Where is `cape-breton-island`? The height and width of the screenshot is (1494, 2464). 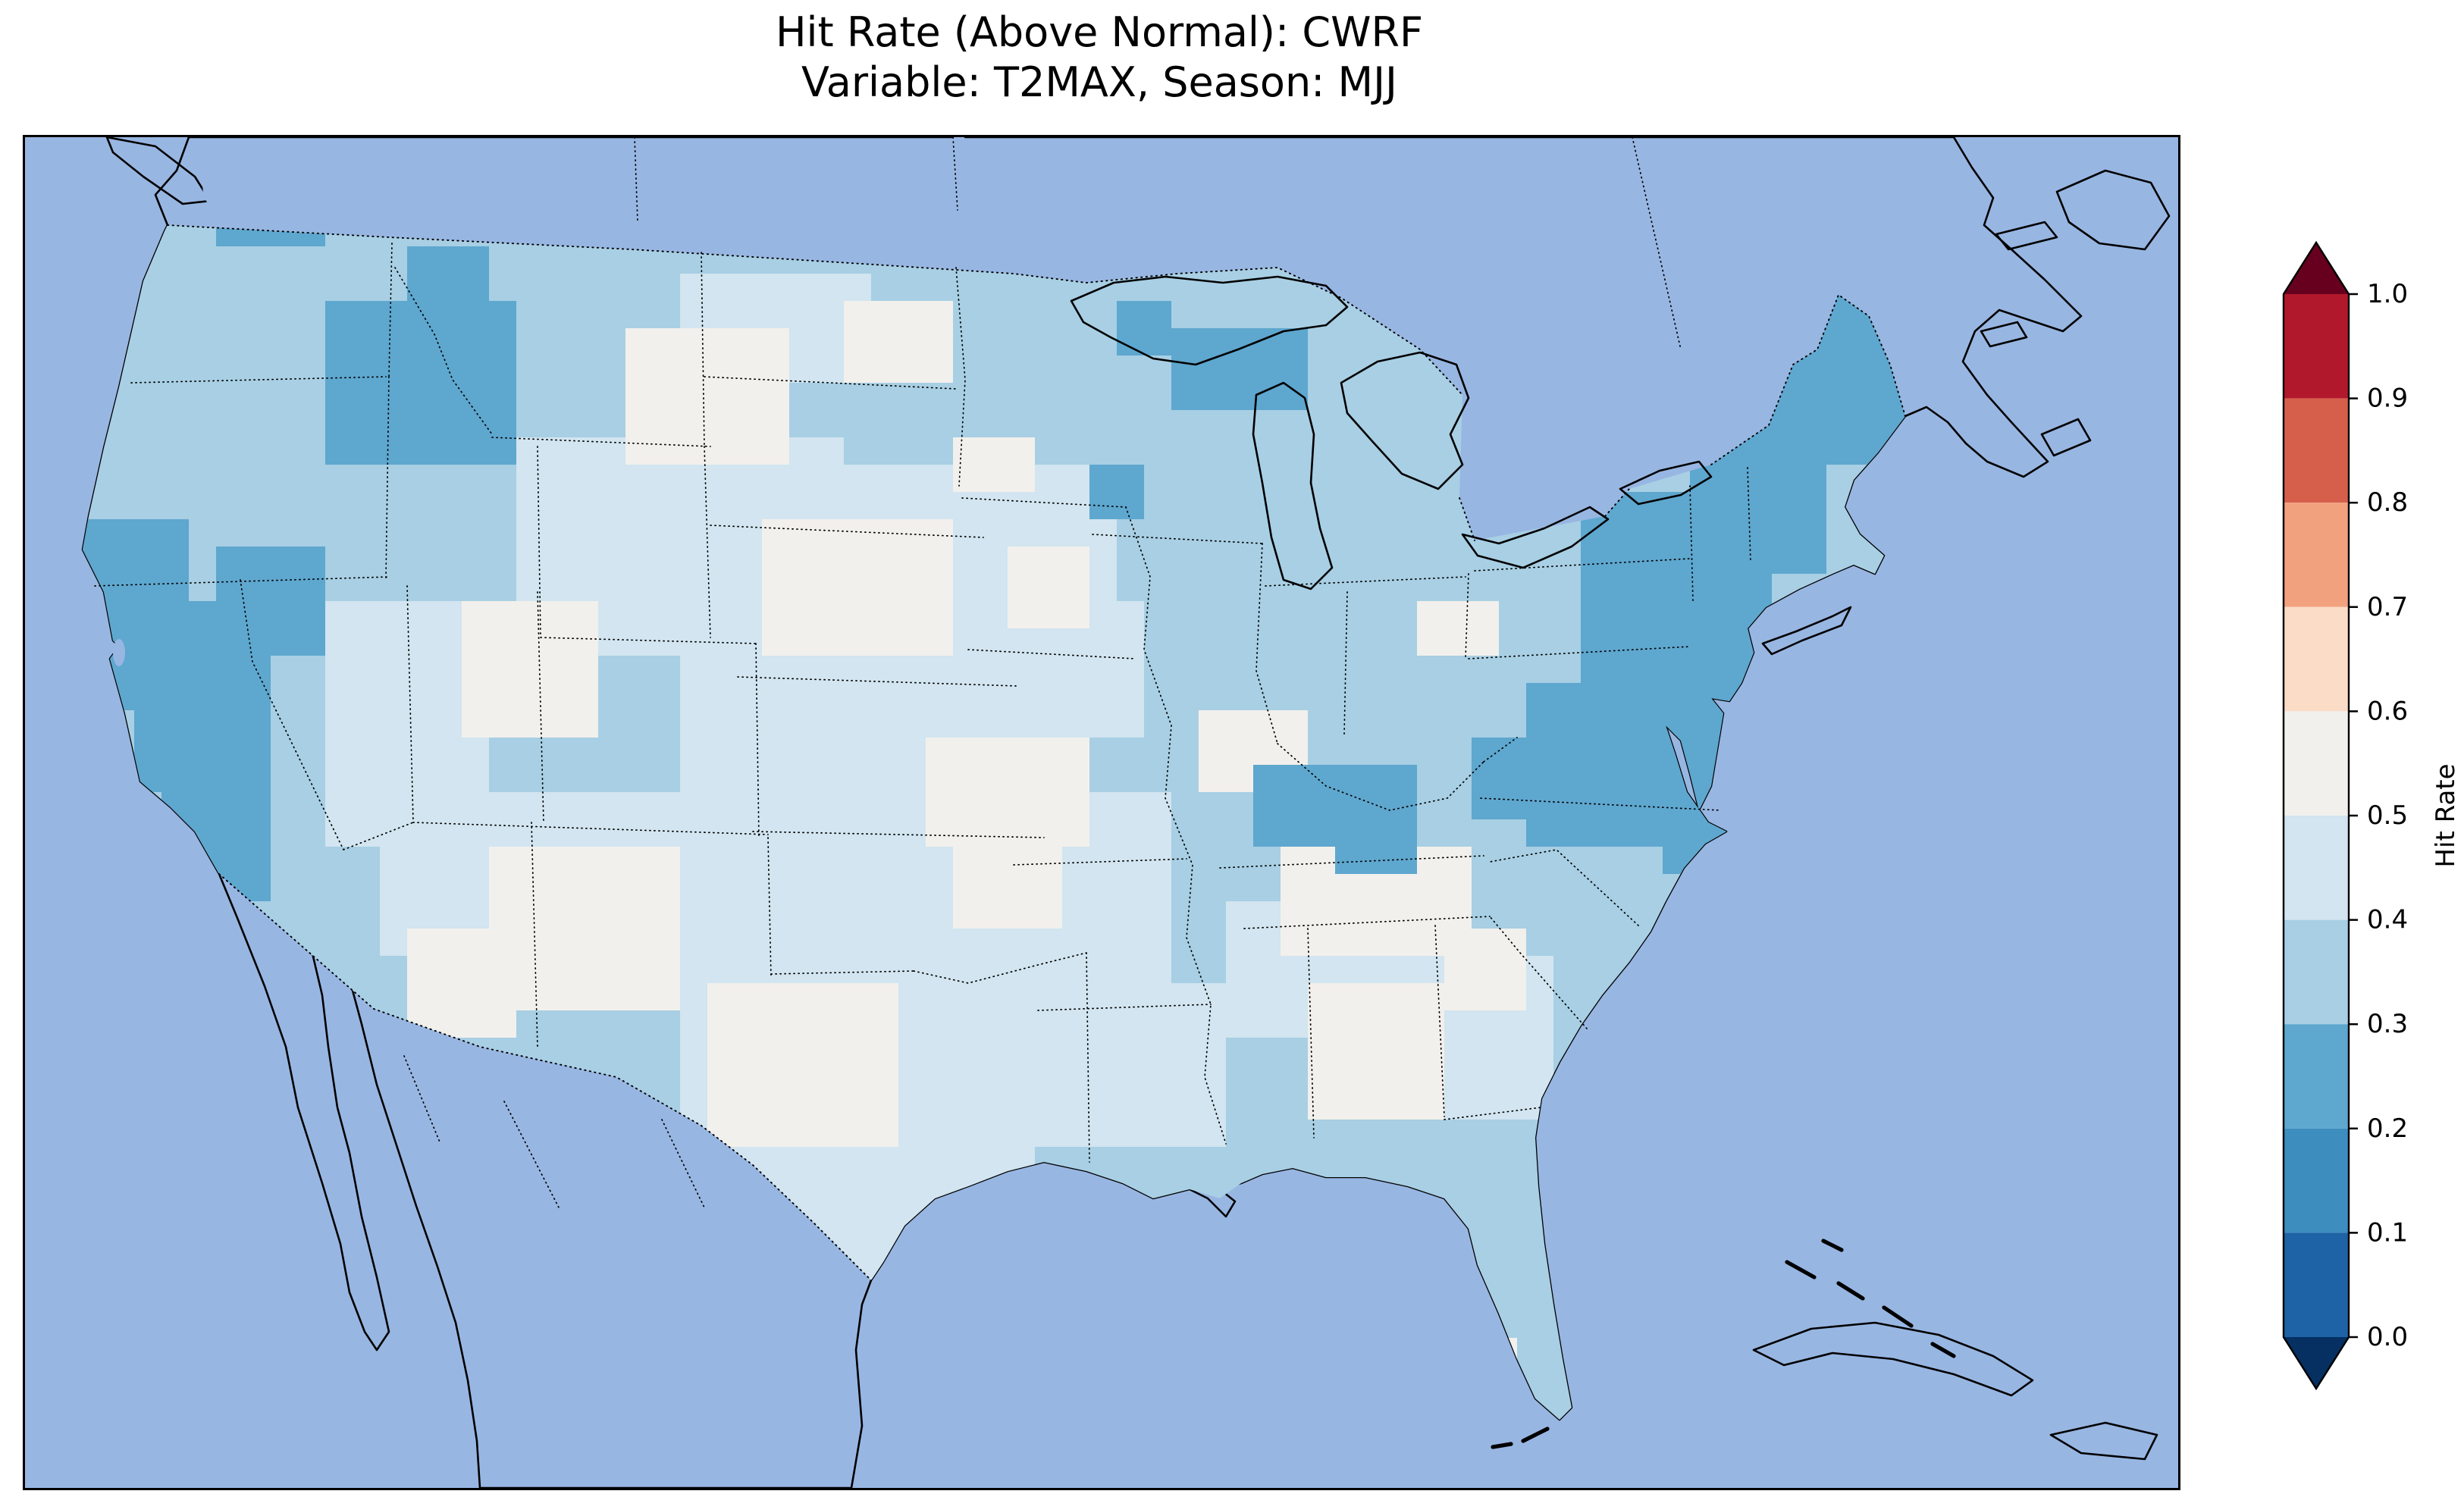 cape-breton-island is located at coordinates (2066, 437).